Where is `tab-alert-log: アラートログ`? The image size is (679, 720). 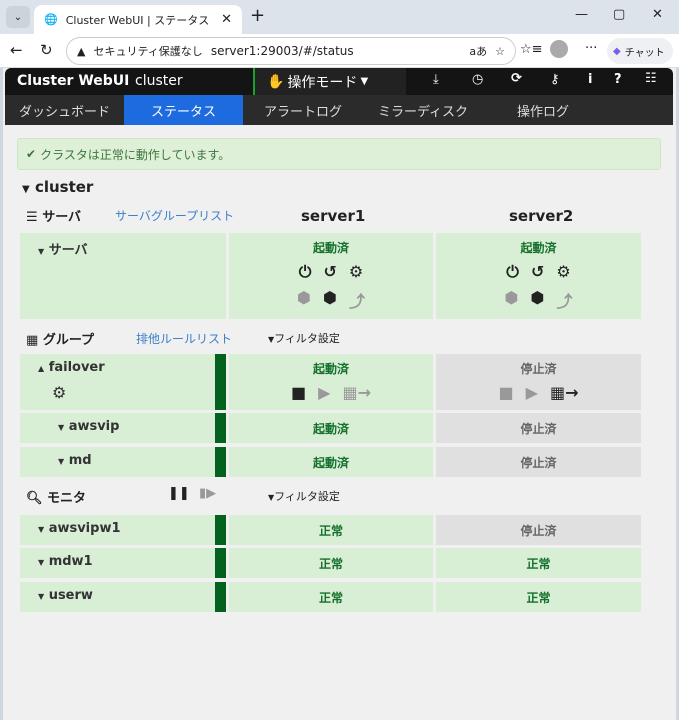 tab-alert-log: アラートログ is located at coordinates (302, 112).